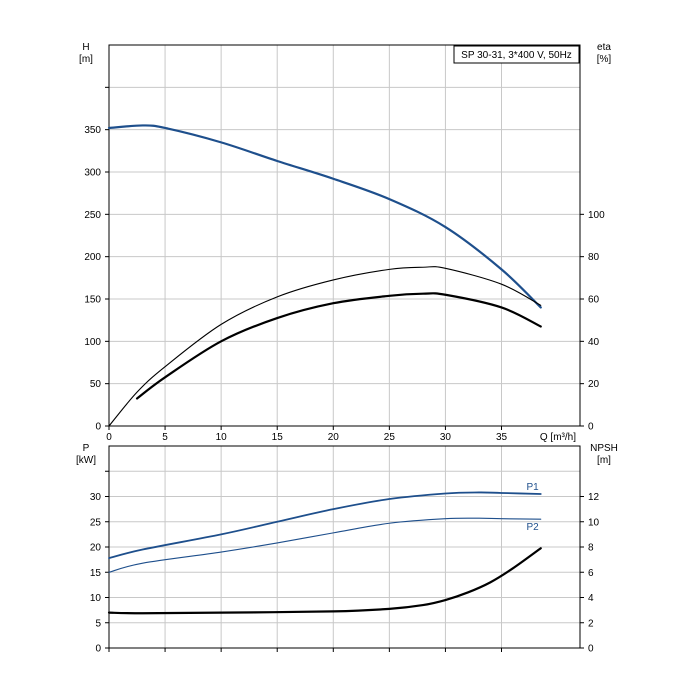 The width and height of the screenshot is (700, 700). Describe the element at coordinates (390, 437) in the screenshot. I see `x-tick-label: 25` at that location.